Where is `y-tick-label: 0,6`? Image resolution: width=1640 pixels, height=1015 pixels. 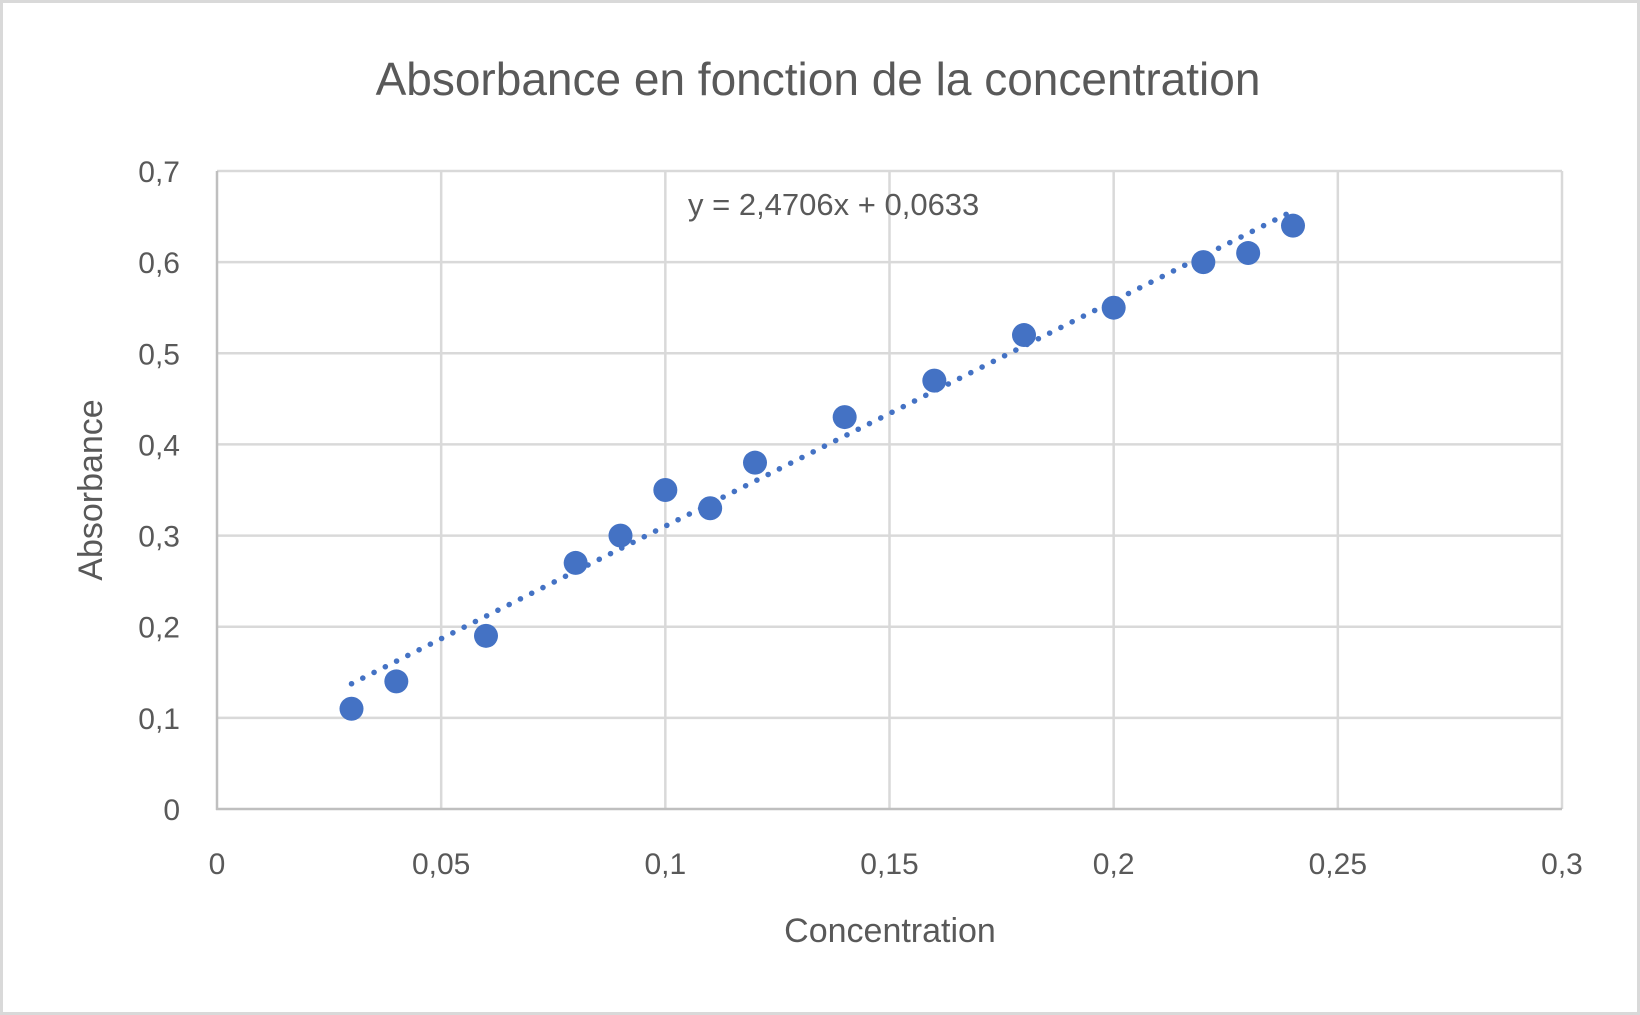 y-tick-label: 0,6 is located at coordinates (159, 263).